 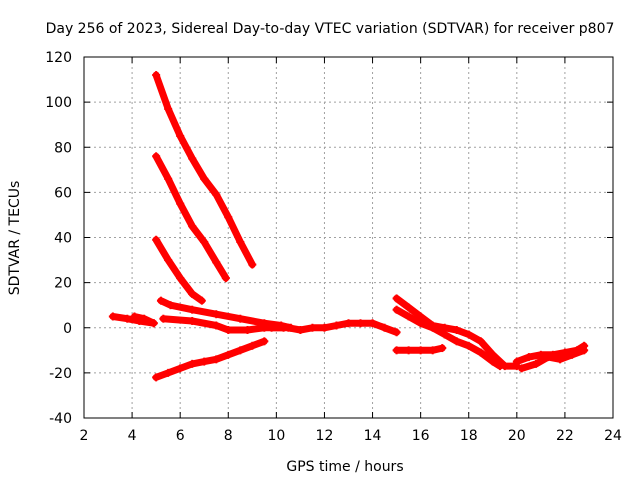 What do you see at coordinates (325, 436) in the screenshot?
I see `x-tick-label: 12` at bounding box center [325, 436].